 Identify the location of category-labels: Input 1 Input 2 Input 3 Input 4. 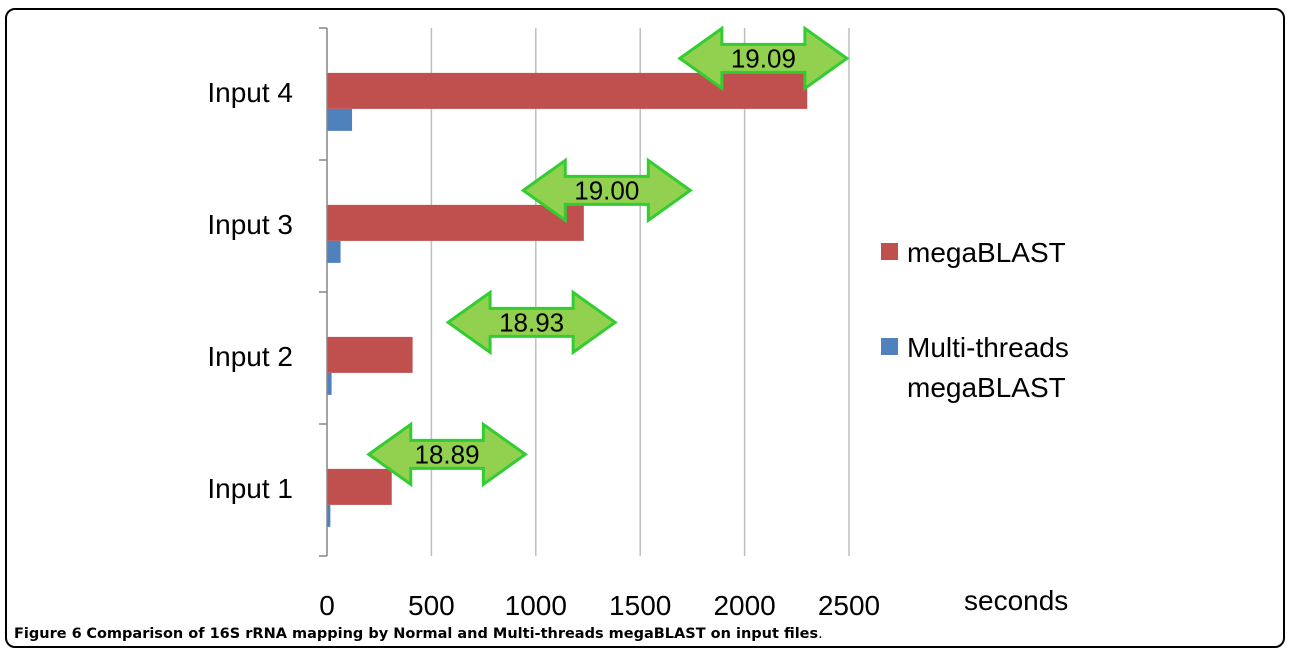
(250, 290).